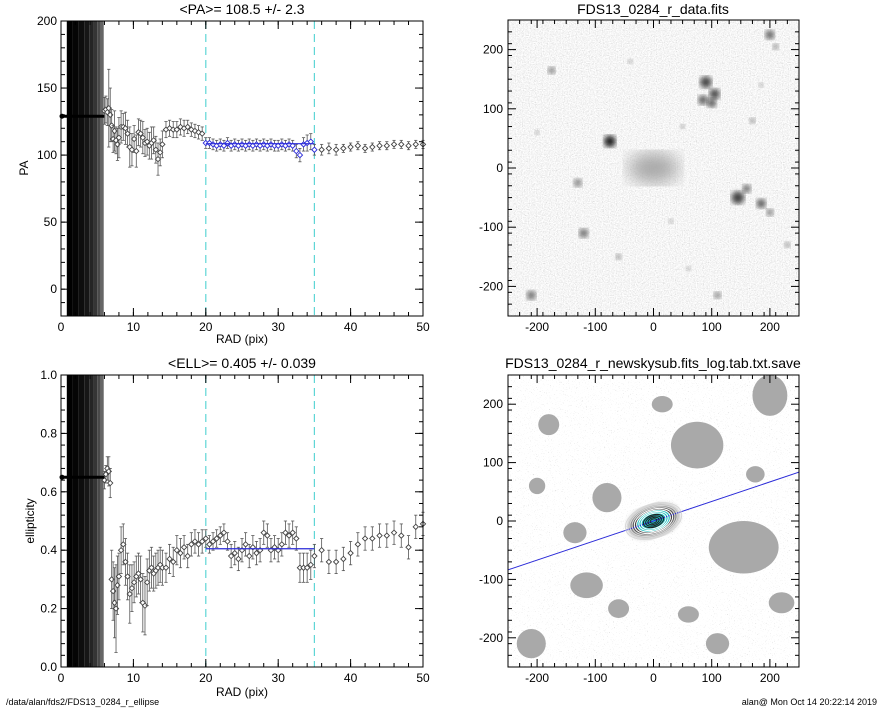 This screenshot has height=708, width=885. I want to click on y-tick-label: 1.0, so click(48, 375).